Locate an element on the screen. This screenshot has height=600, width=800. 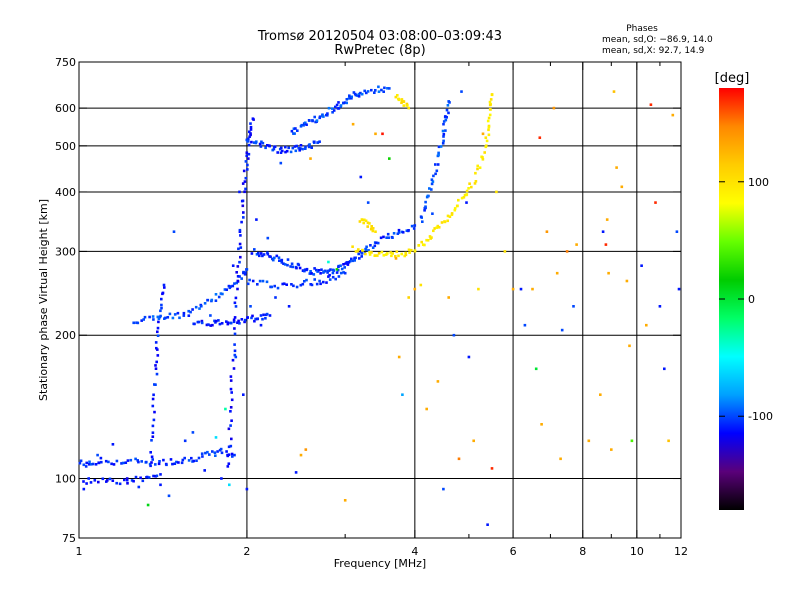
x-axis-label: Frequency [MHz] is located at coordinates (380, 563).